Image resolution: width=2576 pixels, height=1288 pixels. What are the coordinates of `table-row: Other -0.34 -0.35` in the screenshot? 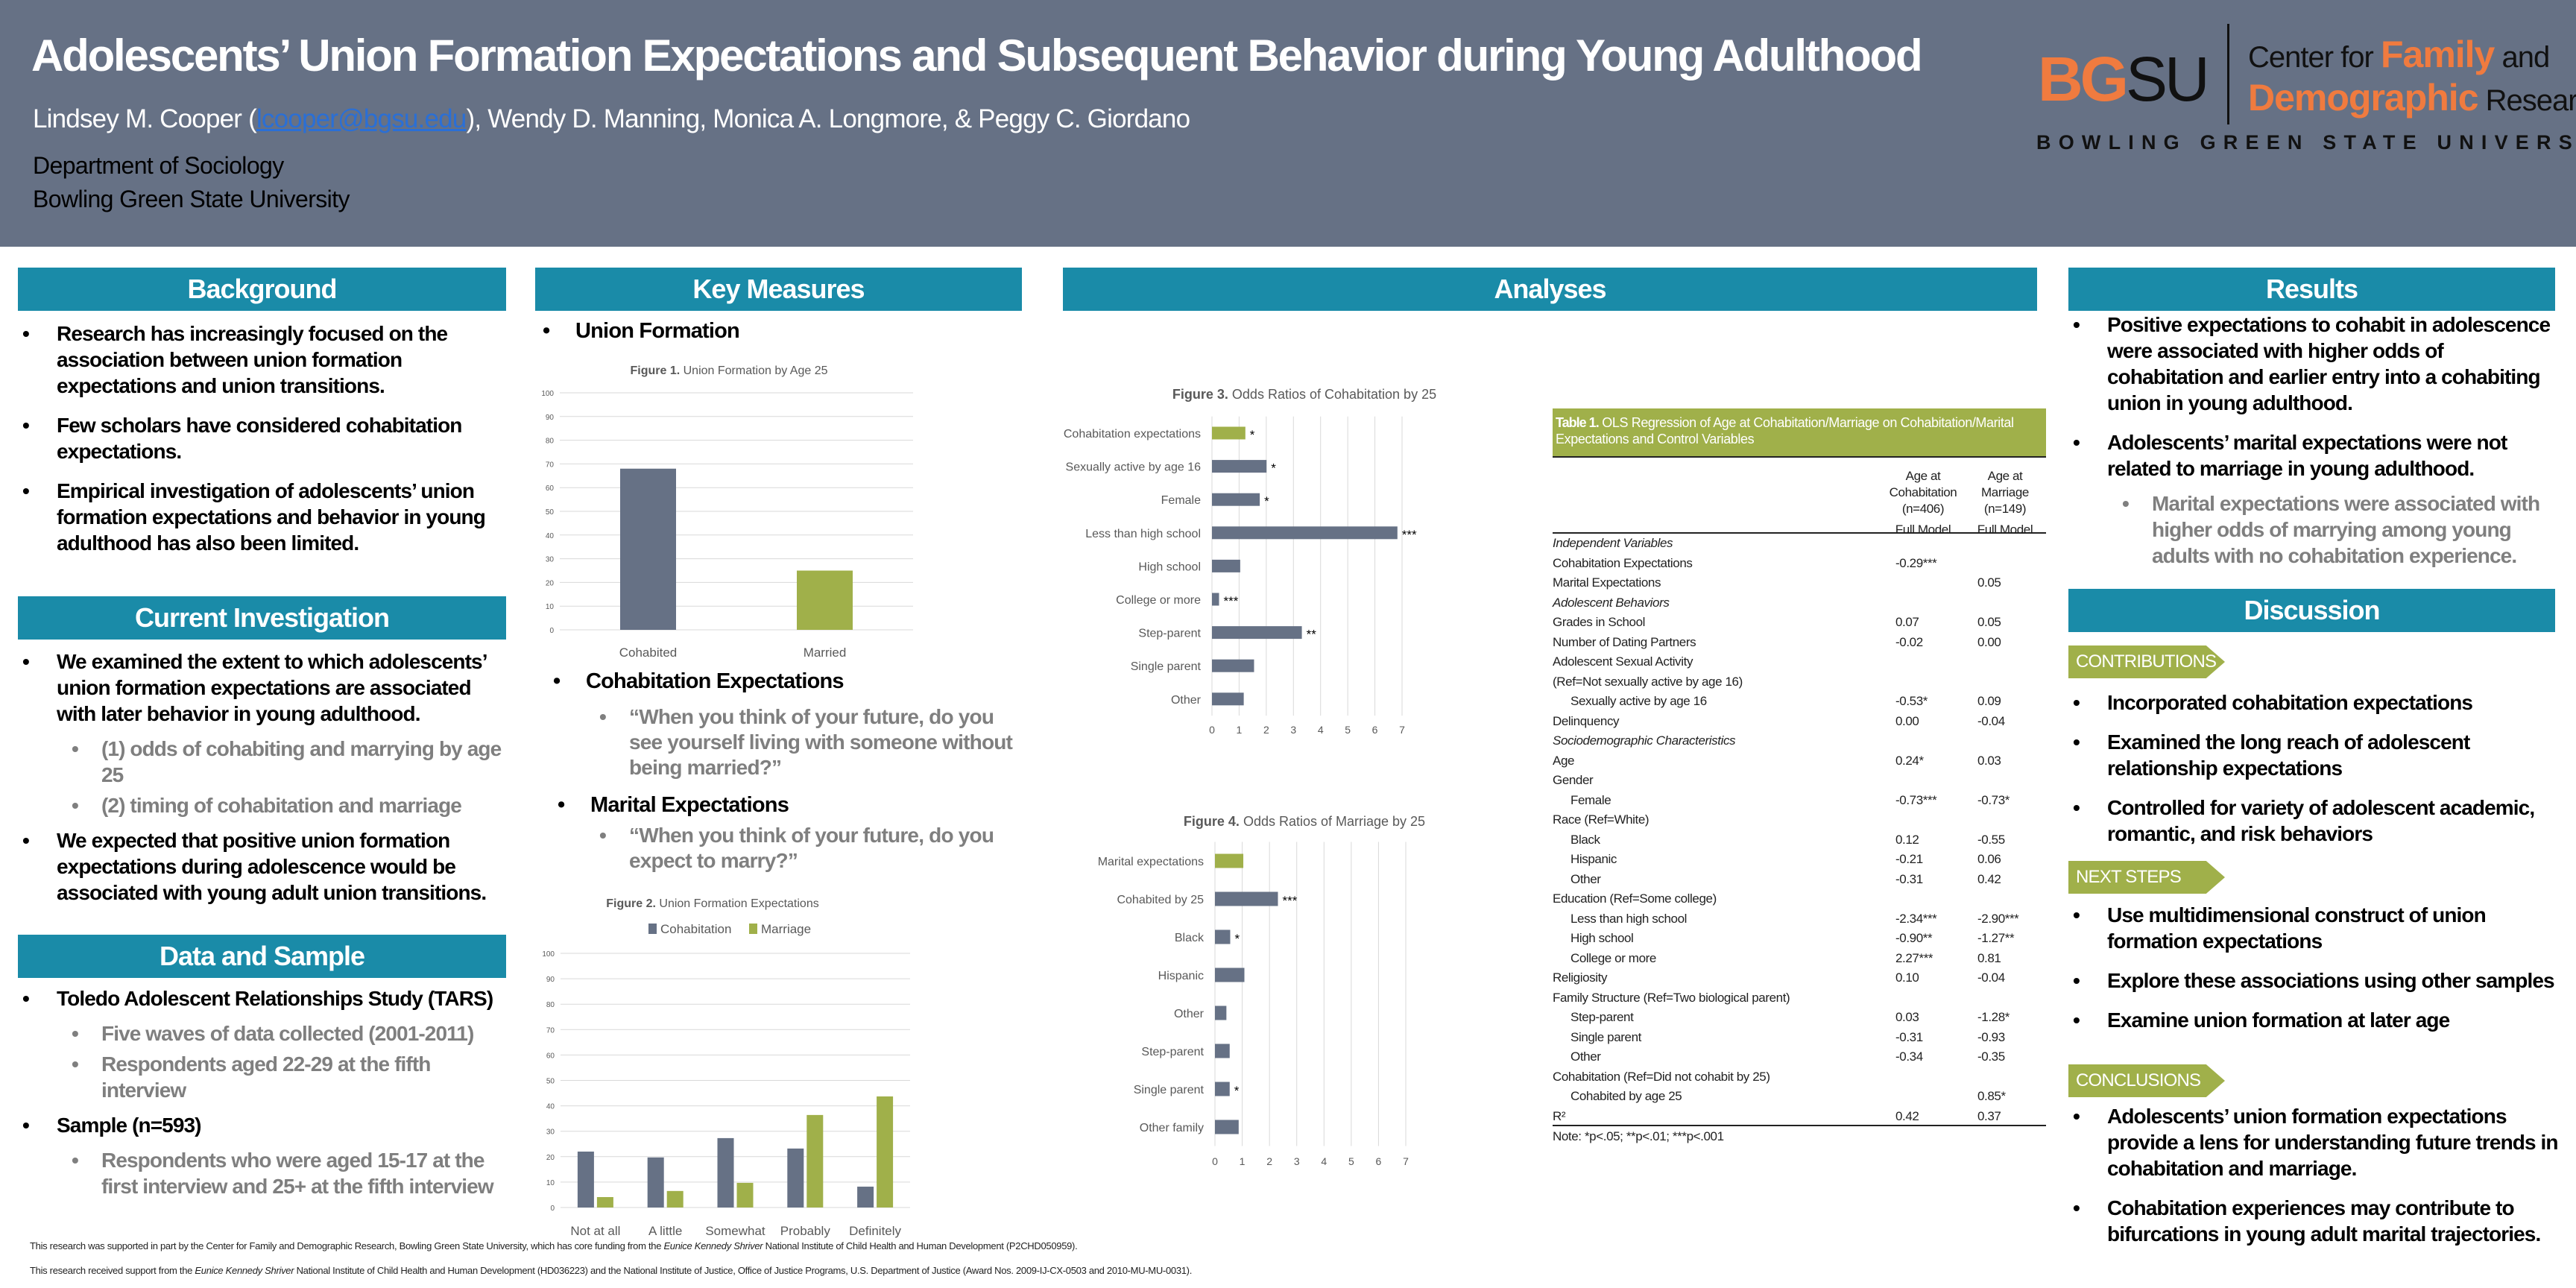 It's located at (1800, 1057).